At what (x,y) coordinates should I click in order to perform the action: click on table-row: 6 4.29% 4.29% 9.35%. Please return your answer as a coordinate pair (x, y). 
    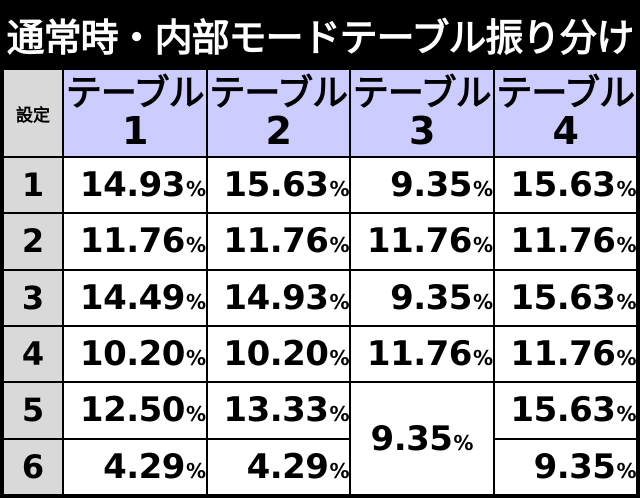
    Looking at the image, I should click on (320, 467).